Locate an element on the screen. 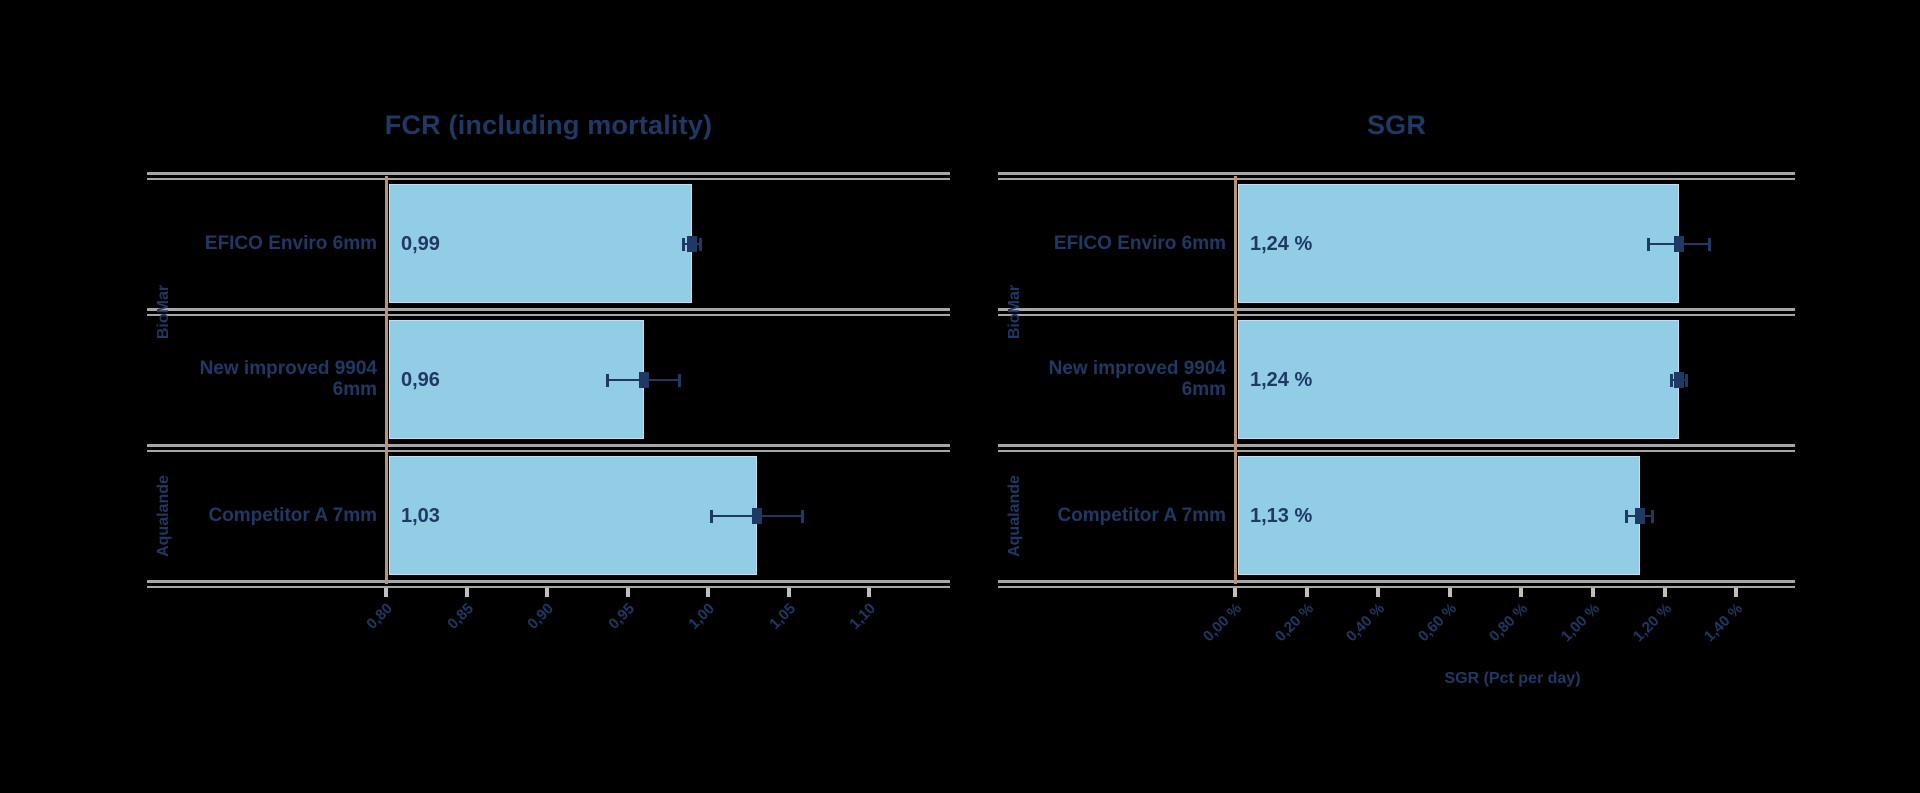 Image resolution: width=1920 pixels, height=793 pixels. axis-tick-label: 1,40 % is located at coordinates (1724, 623).